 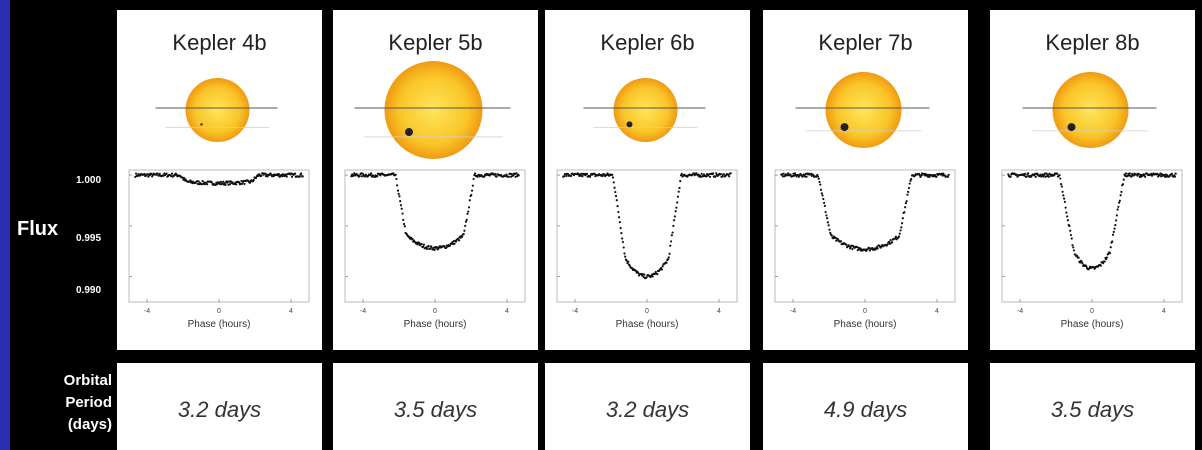 I want to click on y-tick-label: 1.000, so click(x=89, y=180).